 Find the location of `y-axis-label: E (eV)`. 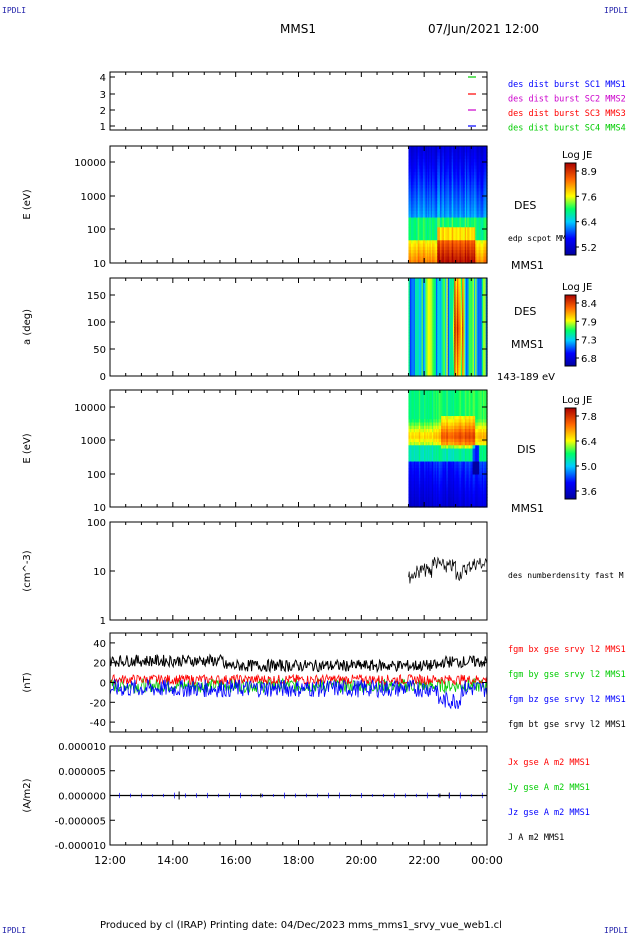

y-axis-label: E (eV) is located at coordinates (27, 204).